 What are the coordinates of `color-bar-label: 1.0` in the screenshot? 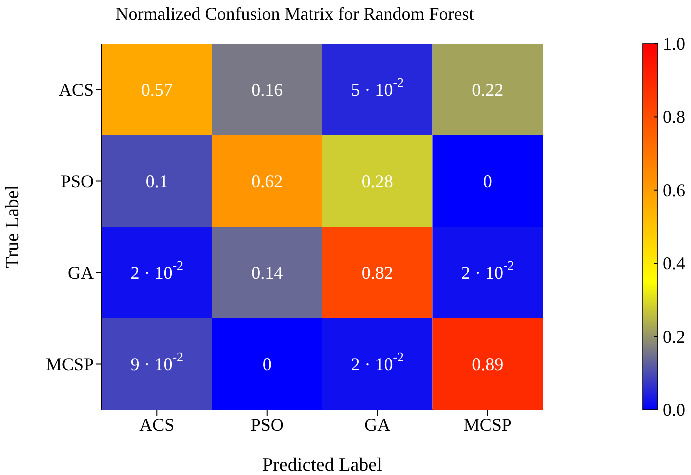 It's located at (674, 44).